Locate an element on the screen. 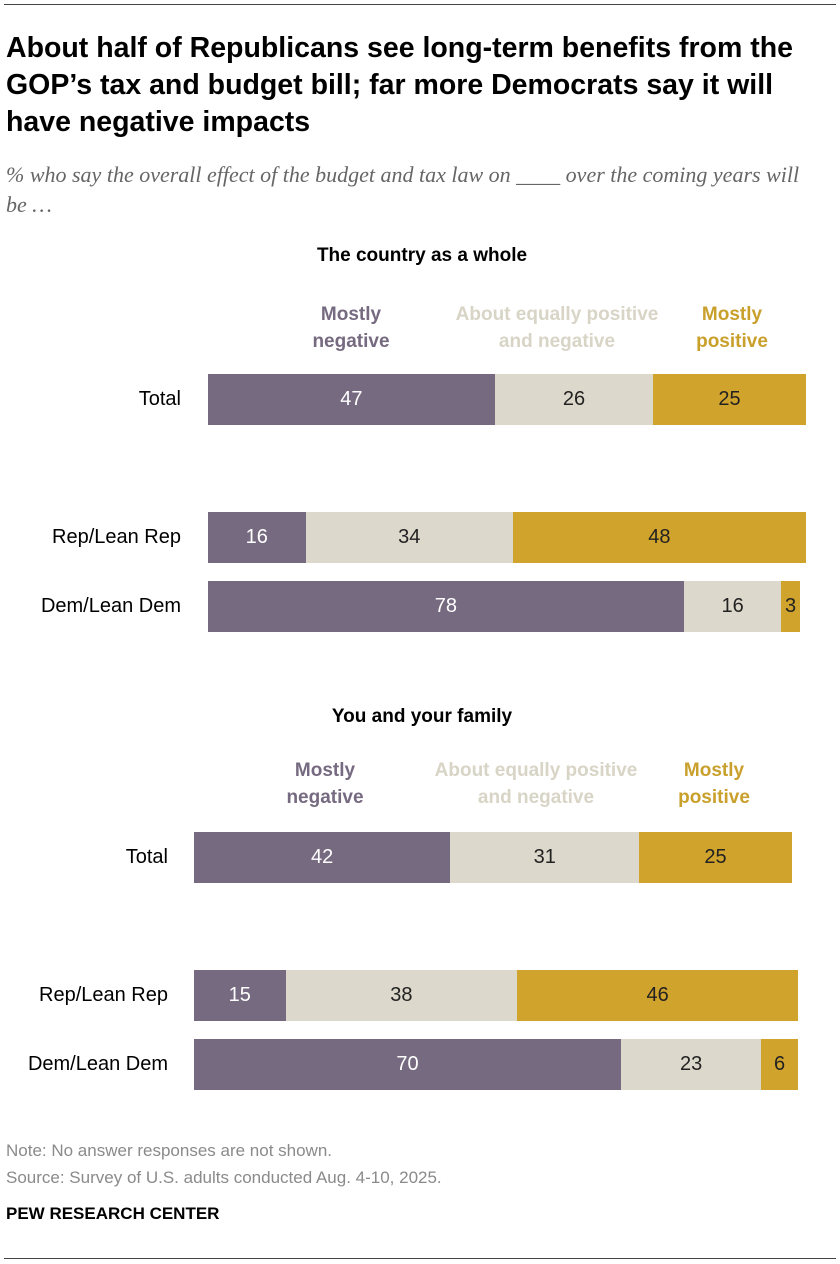 The height and width of the screenshot is (1264, 840). bottom-rule is located at coordinates (420, 1258).